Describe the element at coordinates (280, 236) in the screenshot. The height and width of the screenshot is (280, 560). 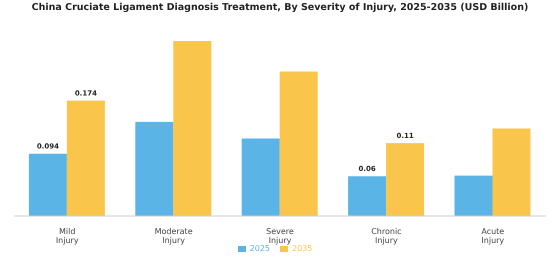
I see `x-tick-label: Severe Injury` at that location.